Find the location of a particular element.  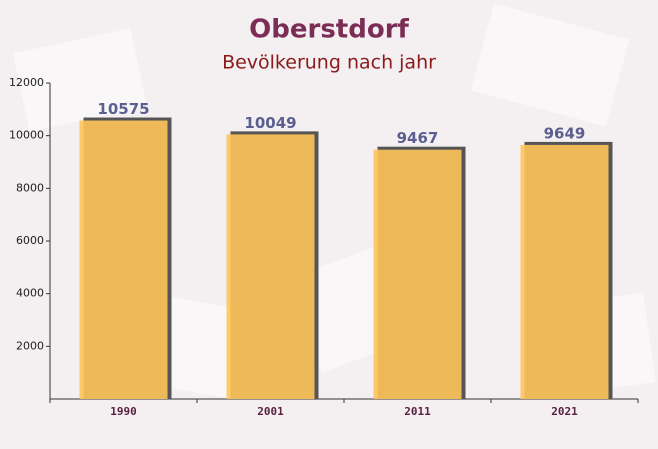

value-label: 9649 is located at coordinates (565, 133).